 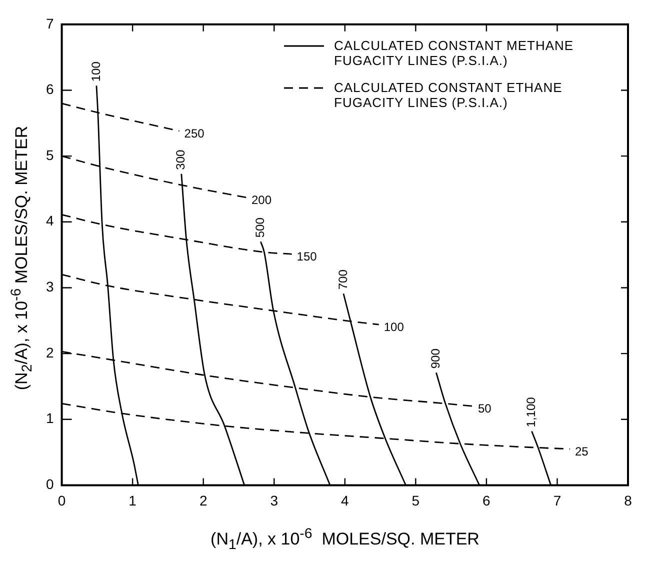 What do you see at coordinates (307, 256) in the screenshot?
I see `annotation: 150` at bounding box center [307, 256].